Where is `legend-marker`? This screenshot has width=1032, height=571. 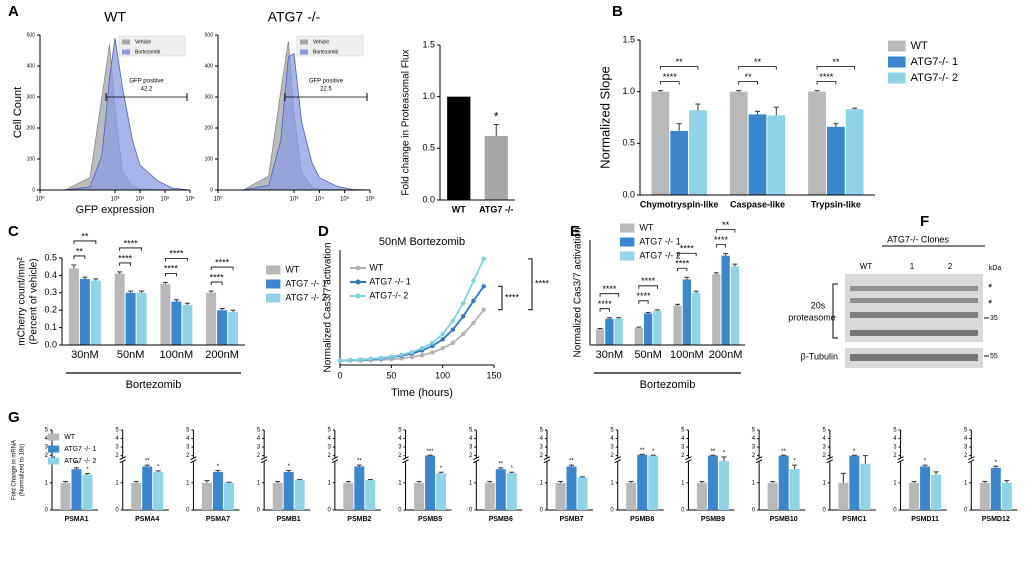
legend-marker is located at coordinates (358, 268).